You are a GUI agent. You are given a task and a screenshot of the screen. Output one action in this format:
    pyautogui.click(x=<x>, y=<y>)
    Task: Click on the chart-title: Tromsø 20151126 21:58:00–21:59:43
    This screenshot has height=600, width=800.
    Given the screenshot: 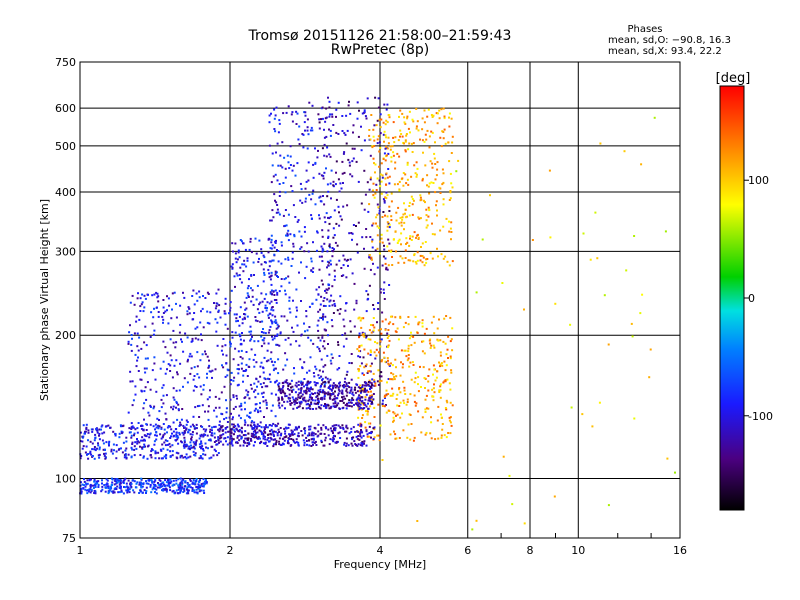 What is the action you would take?
    pyautogui.click(x=380, y=36)
    